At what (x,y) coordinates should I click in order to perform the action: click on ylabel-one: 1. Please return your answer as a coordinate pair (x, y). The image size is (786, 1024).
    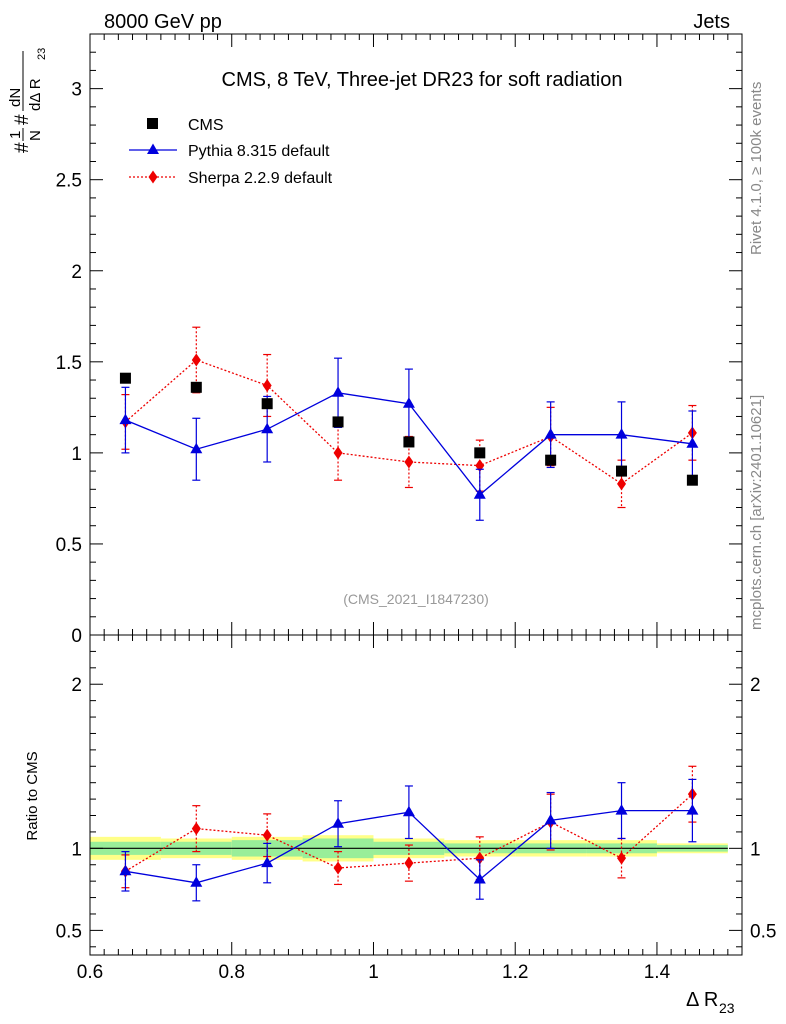
    Looking at the image, I should click on (15, 135).